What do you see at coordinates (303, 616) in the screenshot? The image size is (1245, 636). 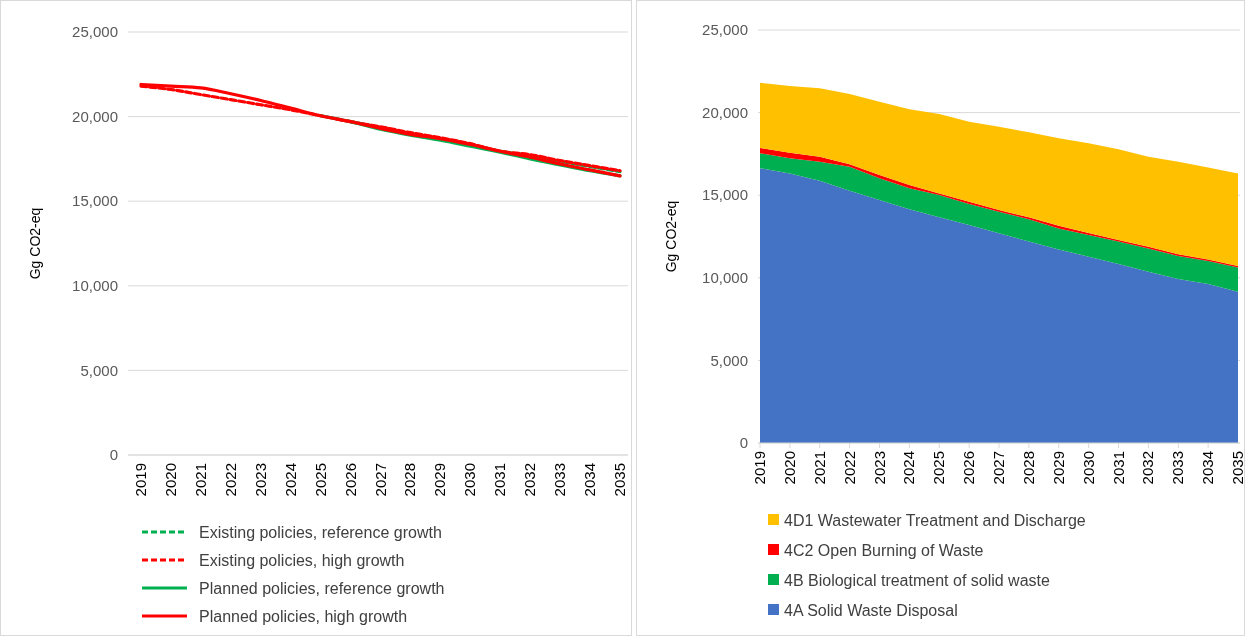 I see `legend-label: Planned policies, high growth` at bounding box center [303, 616].